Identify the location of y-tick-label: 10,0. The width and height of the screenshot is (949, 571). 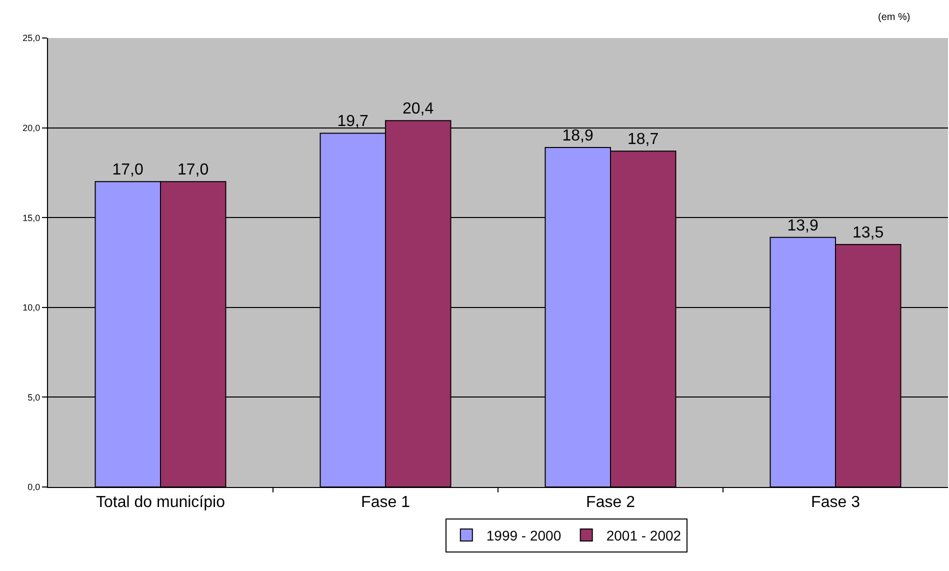
(31, 307).